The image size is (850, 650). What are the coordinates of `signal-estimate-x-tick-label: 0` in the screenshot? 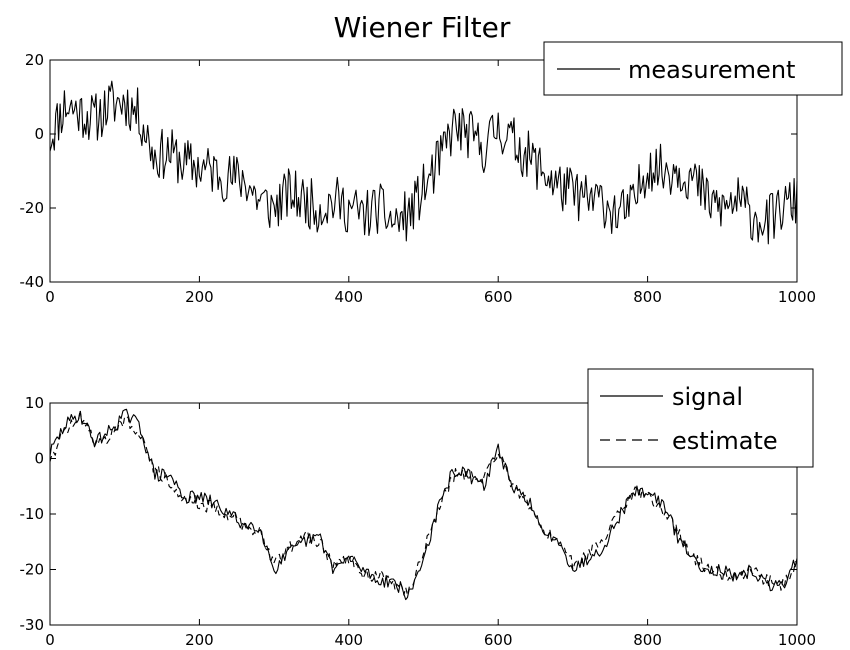 It's located at (50, 640).